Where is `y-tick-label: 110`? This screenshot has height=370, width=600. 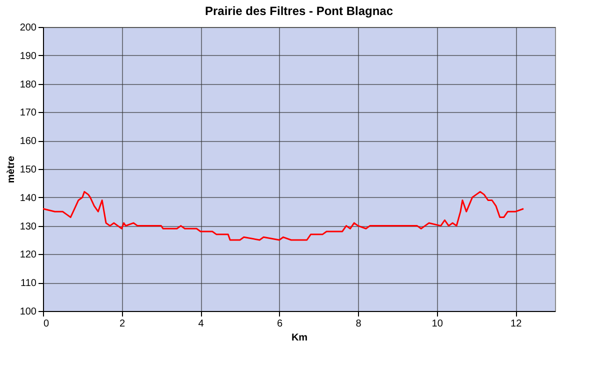
y-tick-label: 110 is located at coordinates (28, 284).